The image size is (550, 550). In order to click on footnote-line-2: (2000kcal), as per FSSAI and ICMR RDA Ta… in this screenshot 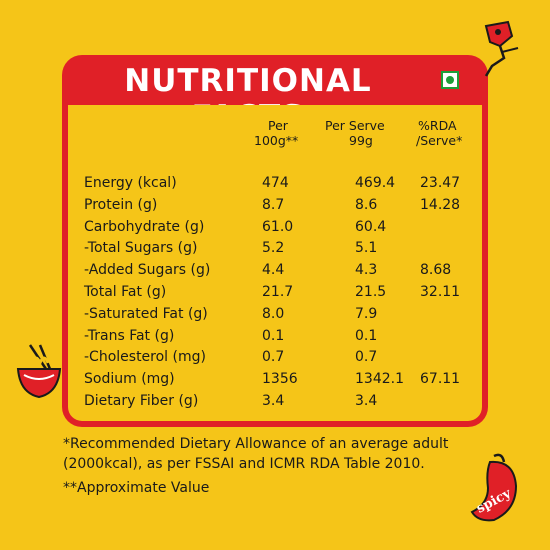, I will do `click(244, 464)`.